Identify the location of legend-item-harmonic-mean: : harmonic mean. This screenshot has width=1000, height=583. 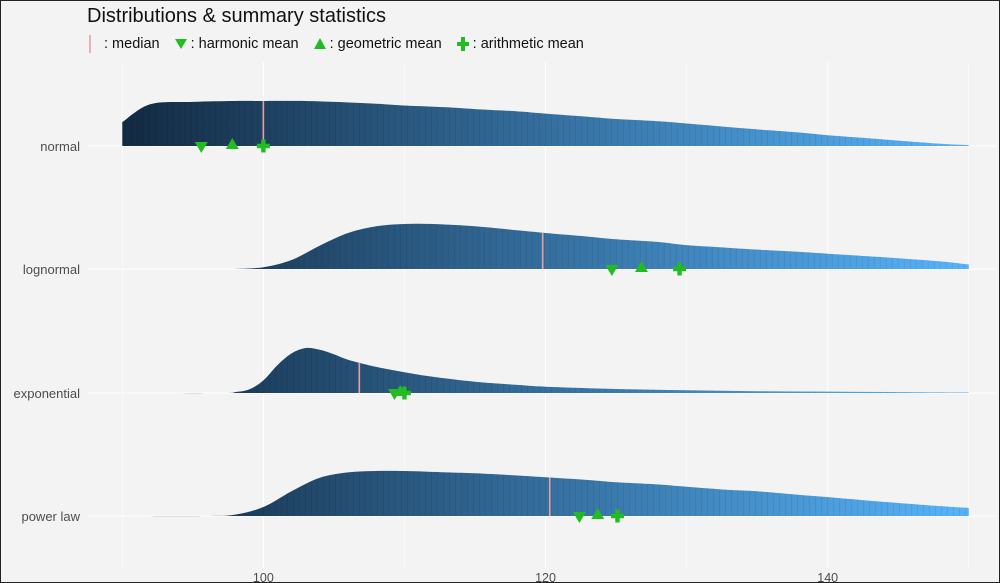
(236, 44).